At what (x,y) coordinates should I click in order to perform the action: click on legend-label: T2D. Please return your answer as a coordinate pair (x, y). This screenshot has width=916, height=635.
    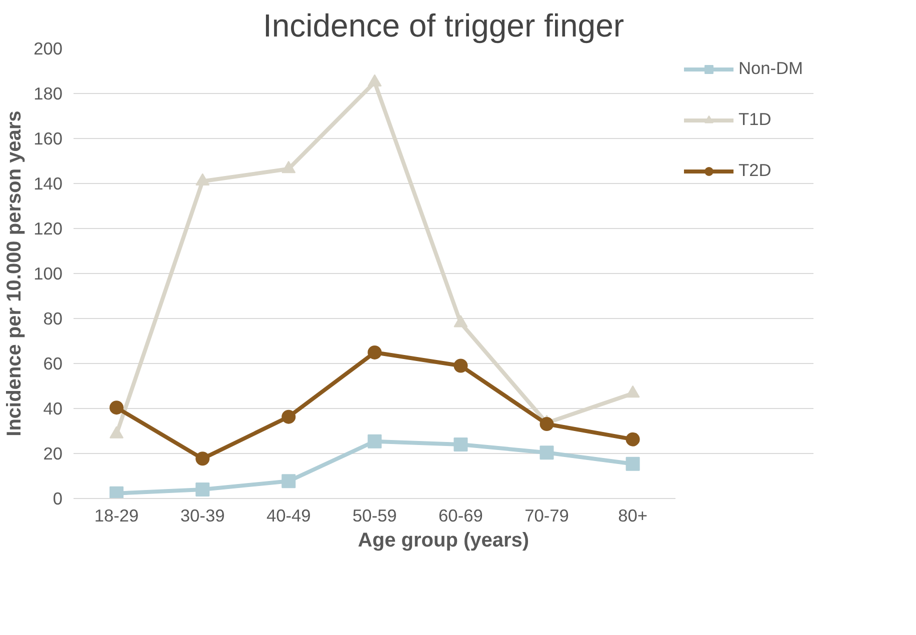
    Looking at the image, I should click on (755, 170).